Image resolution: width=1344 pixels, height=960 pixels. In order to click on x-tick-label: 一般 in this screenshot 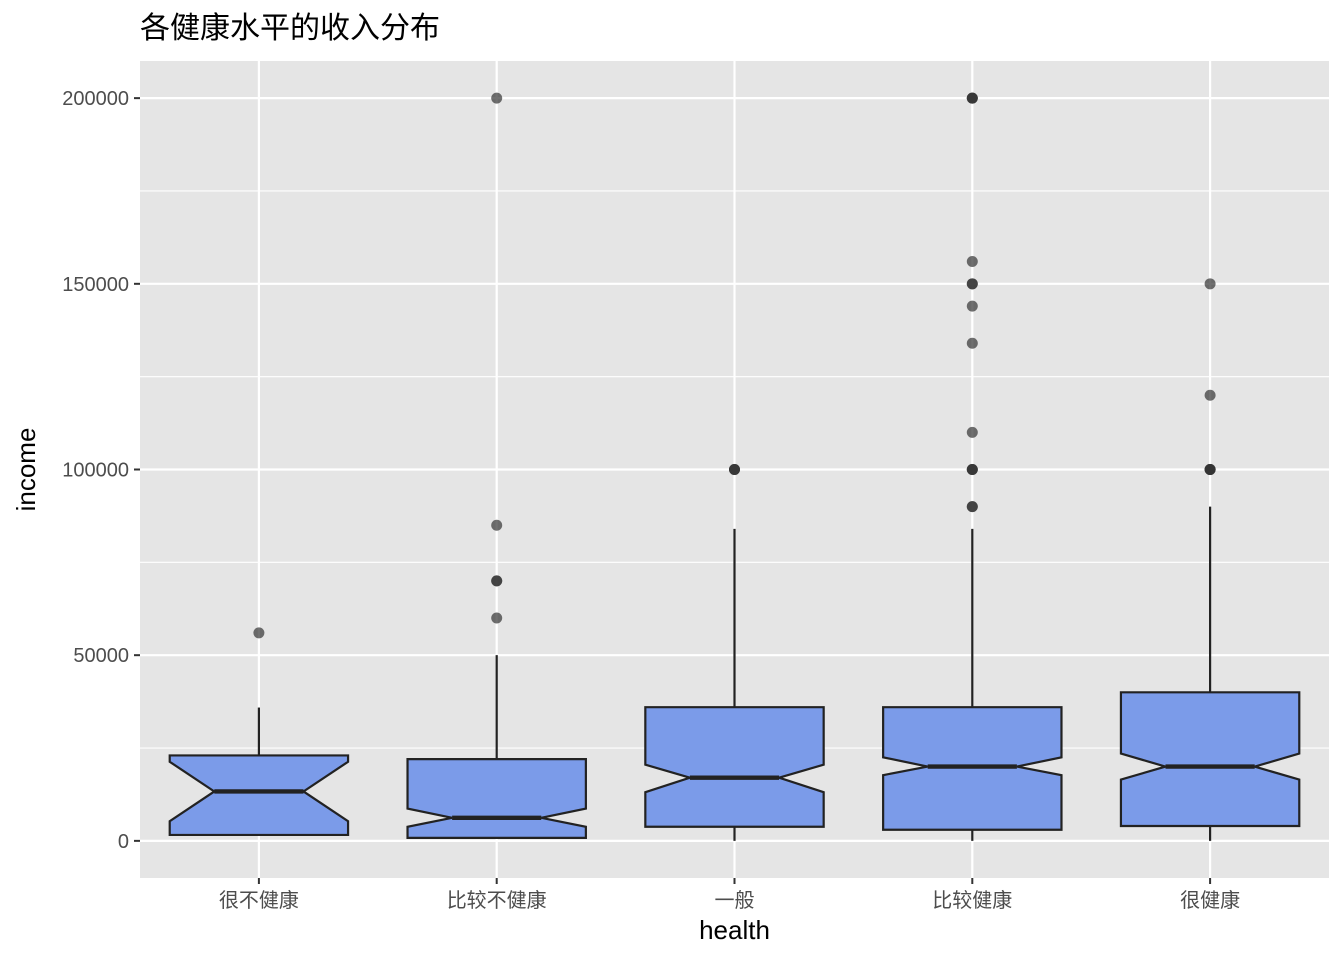, I will do `click(735, 900)`.